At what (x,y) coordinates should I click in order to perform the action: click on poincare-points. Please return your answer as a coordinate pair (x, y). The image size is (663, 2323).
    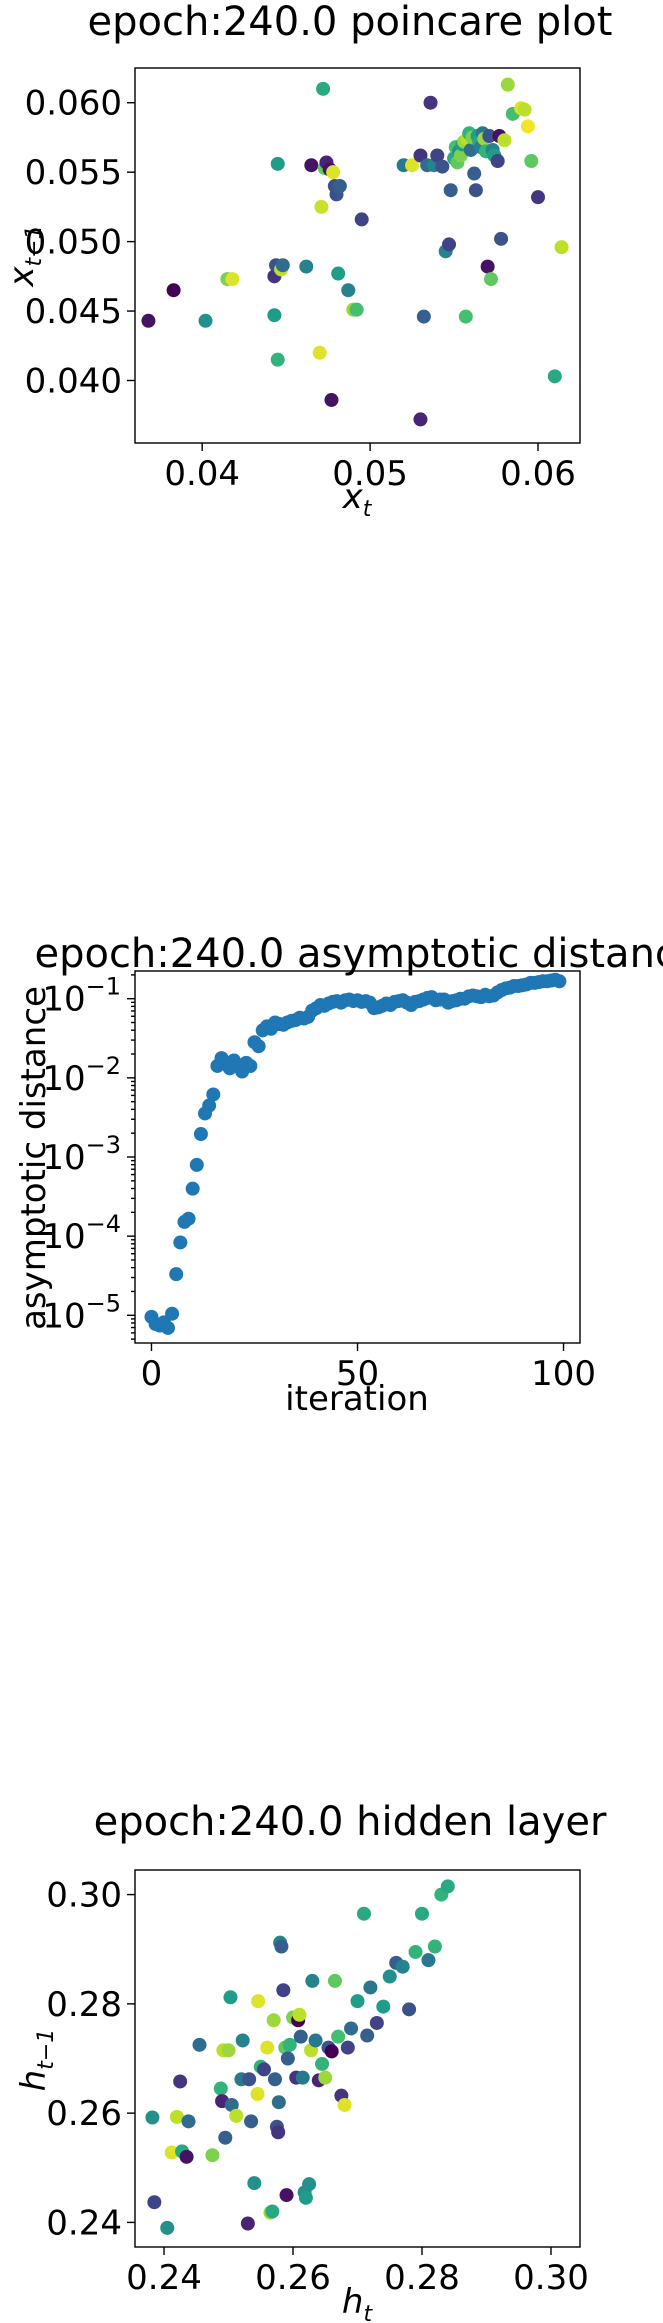
    Looking at the image, I should click on (355, 252).